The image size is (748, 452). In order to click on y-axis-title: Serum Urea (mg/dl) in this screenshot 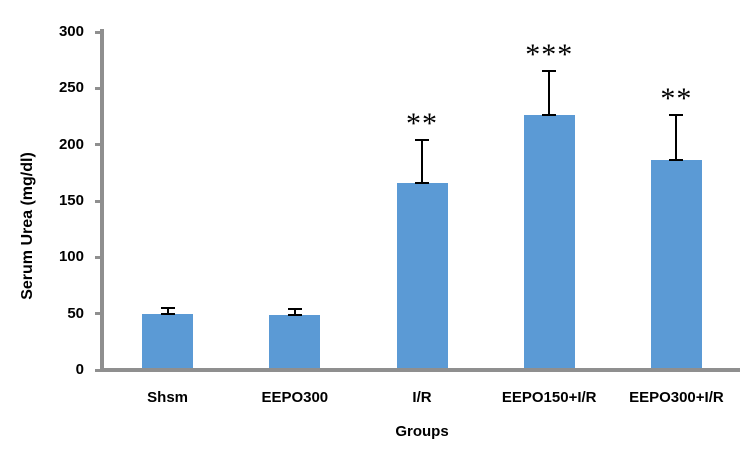, I will do `click(27, 226)`.